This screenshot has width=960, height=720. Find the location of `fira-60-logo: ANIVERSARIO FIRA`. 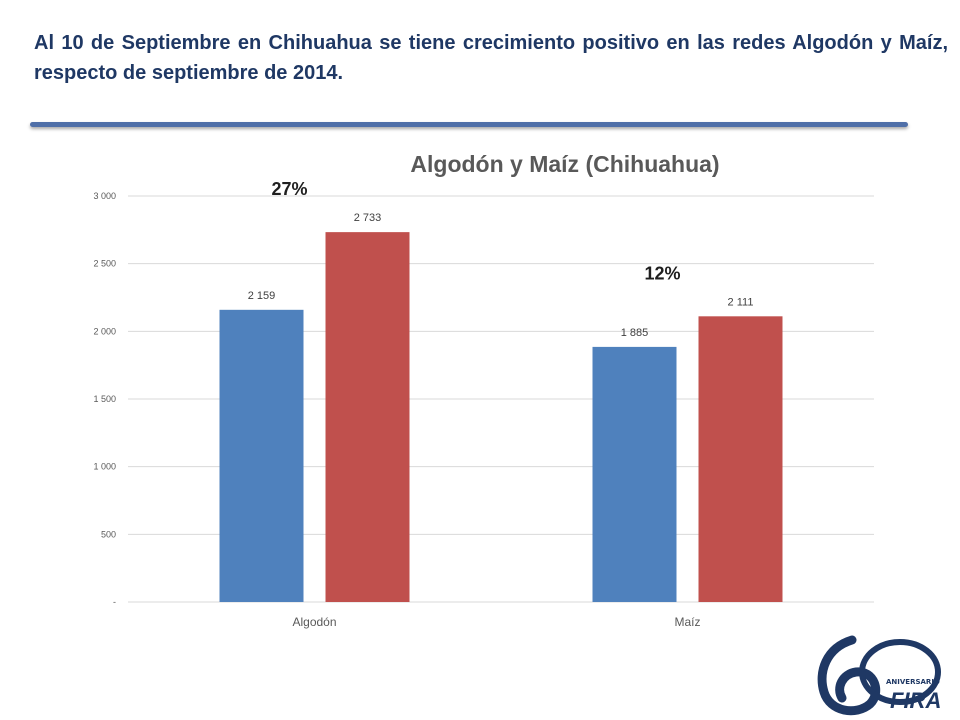

fira-60-logo: ANIVERSARIO FIRA is located at coordinates (879, 675).